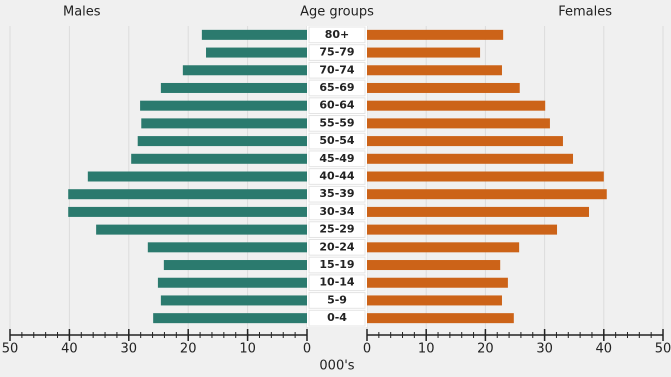 The height and width of the screenshot is (377, 671). What do you see at coordinates (337, 12) in the screenshot?
I see `center-title: Age groups` at bounding box center [337, 12].